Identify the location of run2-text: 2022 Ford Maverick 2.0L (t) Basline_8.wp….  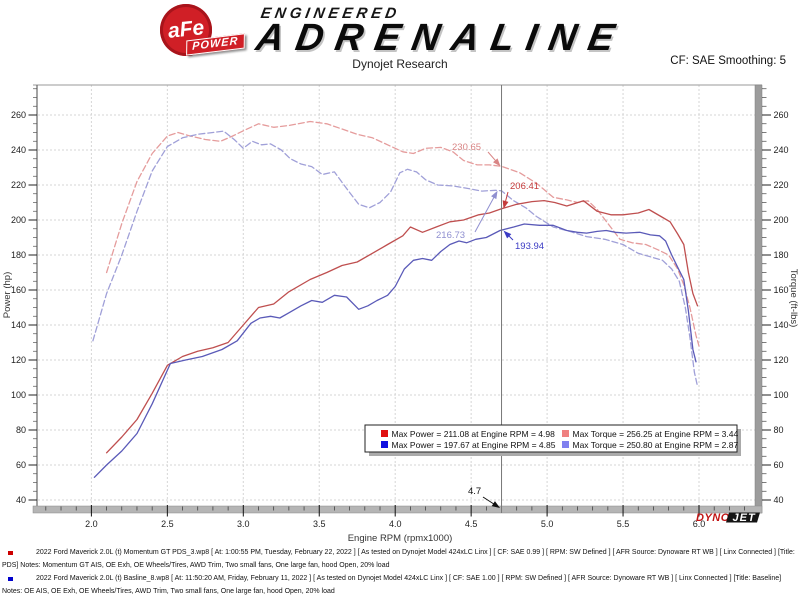
(392, 585).